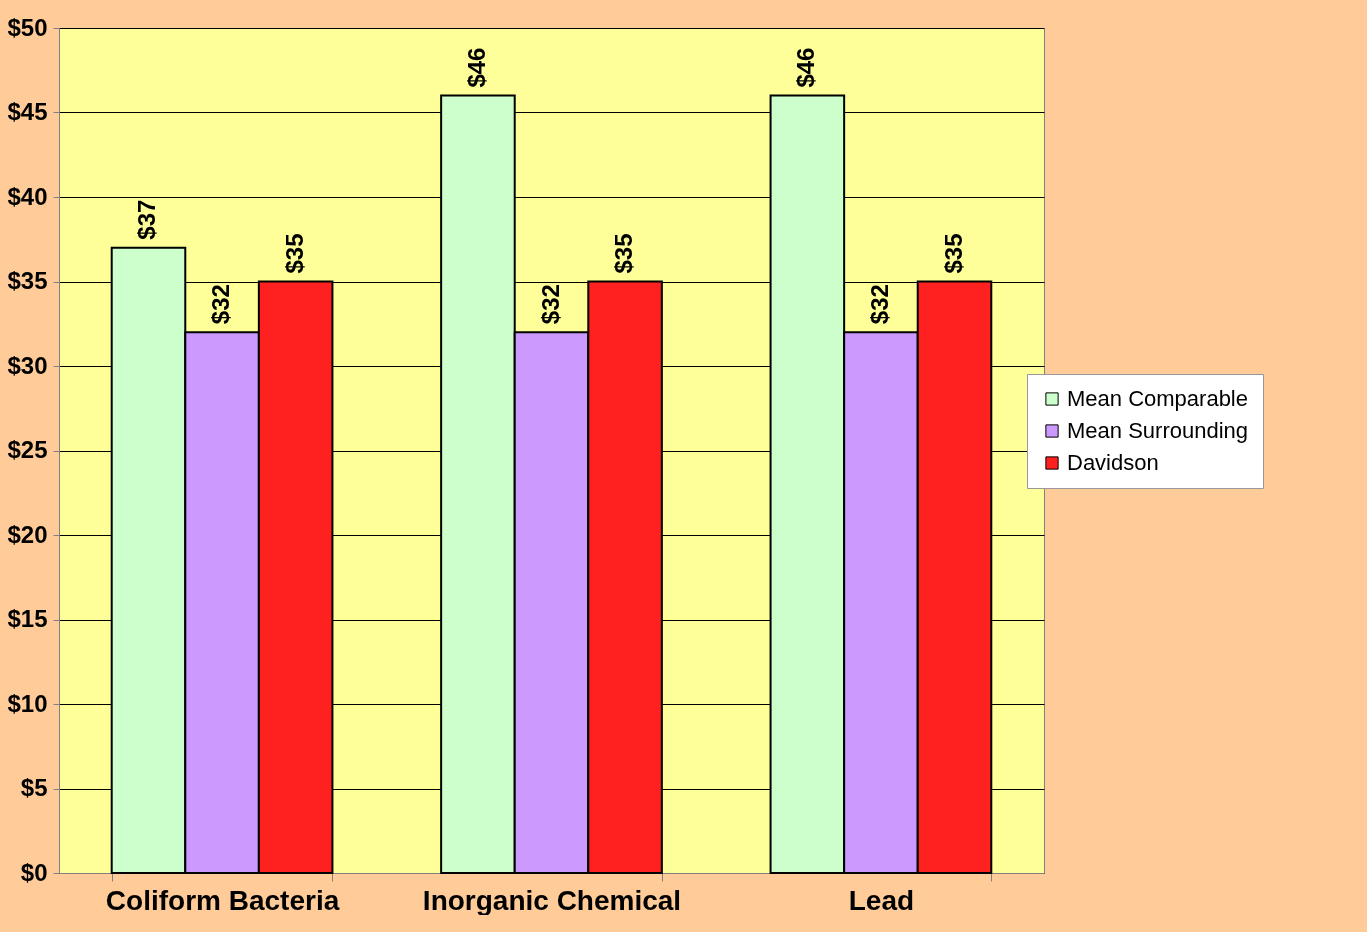  I want to click on legend-label: Mean Comparable, so click(1157, 398).